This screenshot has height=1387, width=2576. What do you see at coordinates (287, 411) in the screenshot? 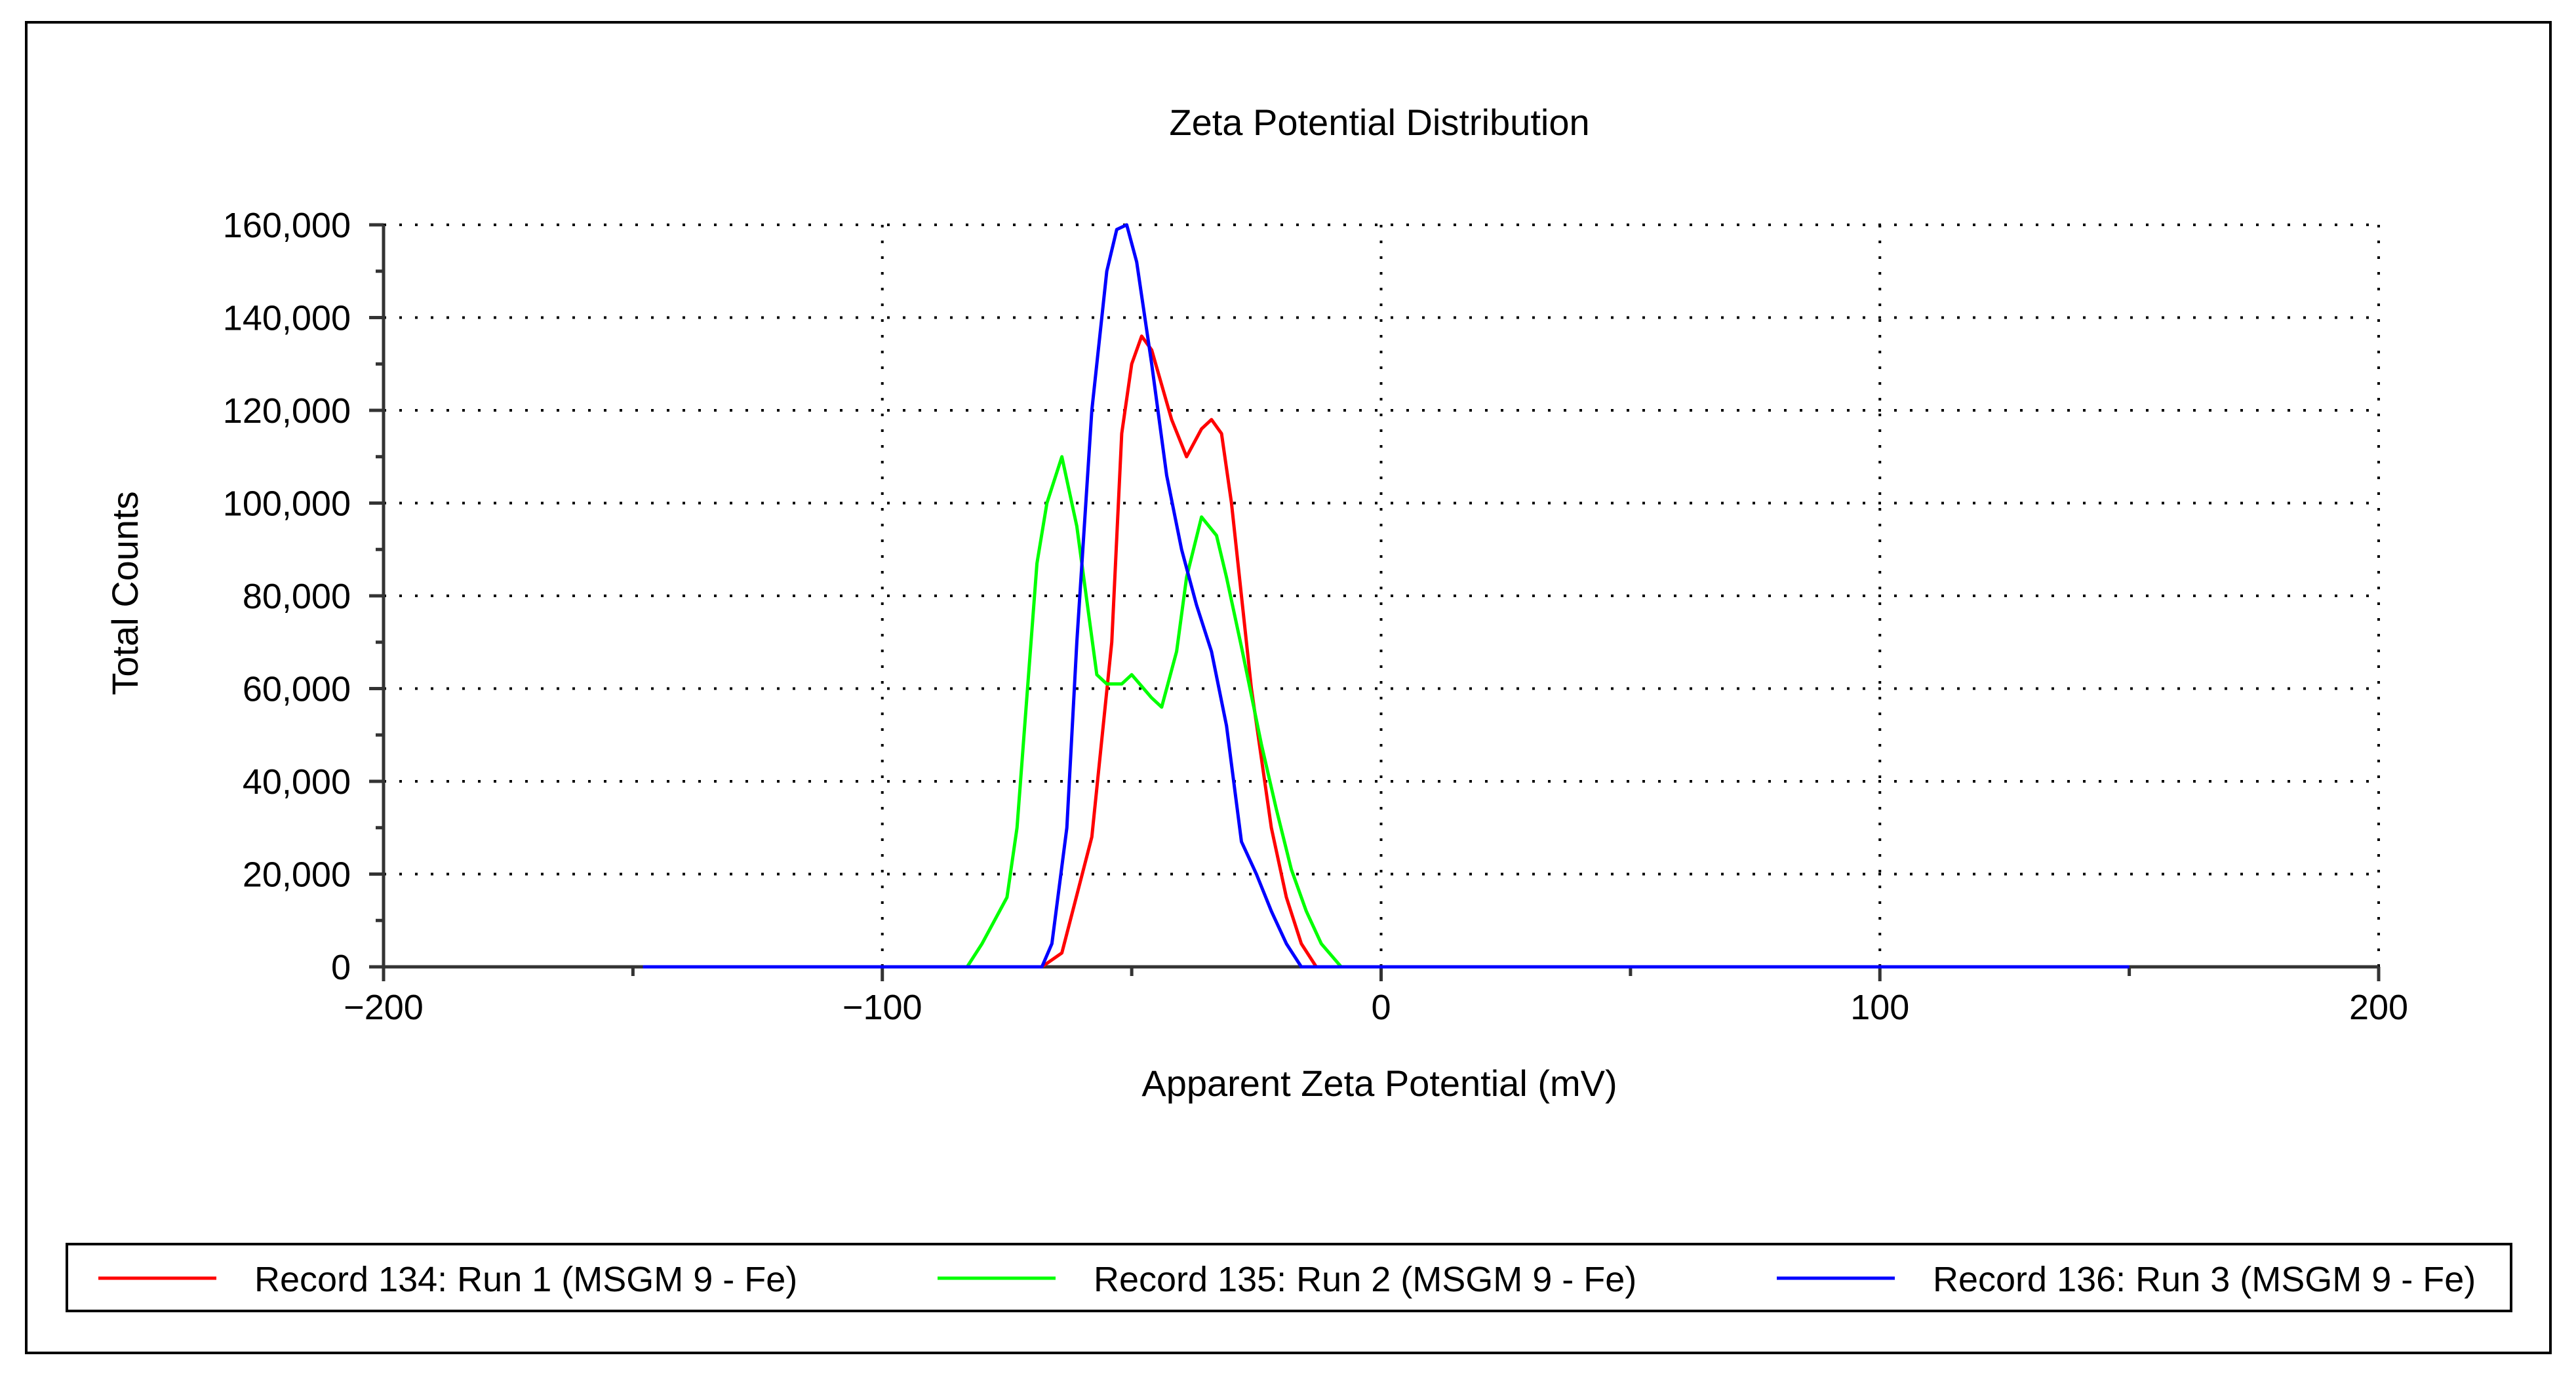
I see `y-tick-label: 120,000` at bounding box center [287, 411].